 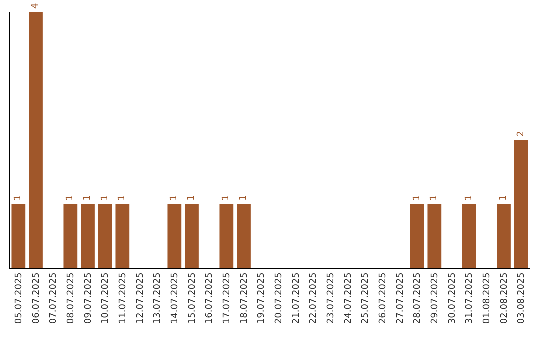 I want to click on x-tick-label: 20.07.2025, so click(x=279, y=298).